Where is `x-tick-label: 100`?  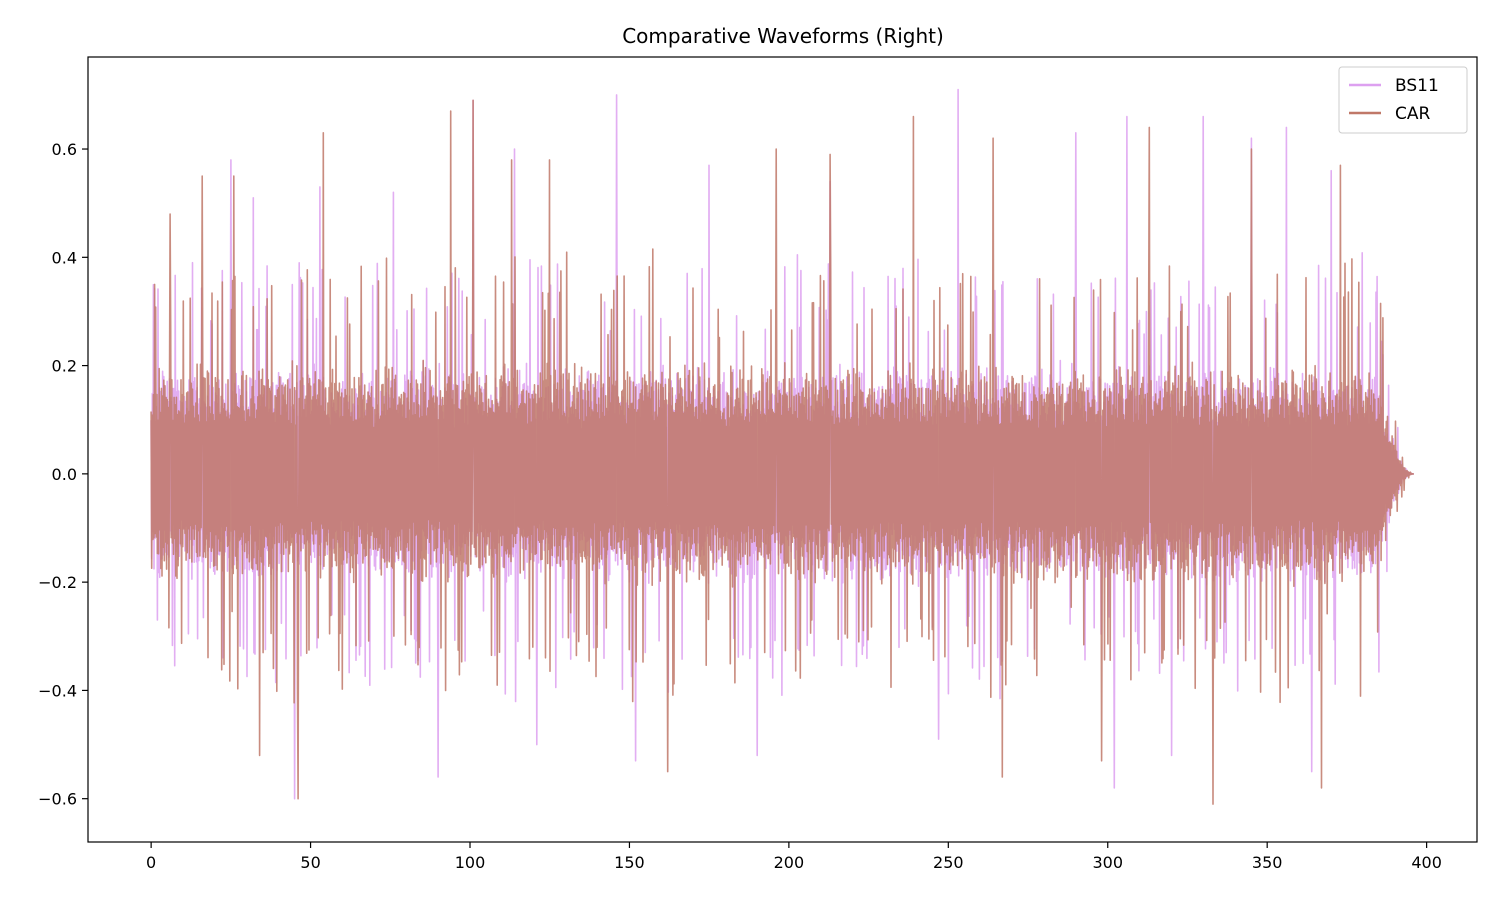
x-tick-label: 100 is located at coordinates (470, 862).